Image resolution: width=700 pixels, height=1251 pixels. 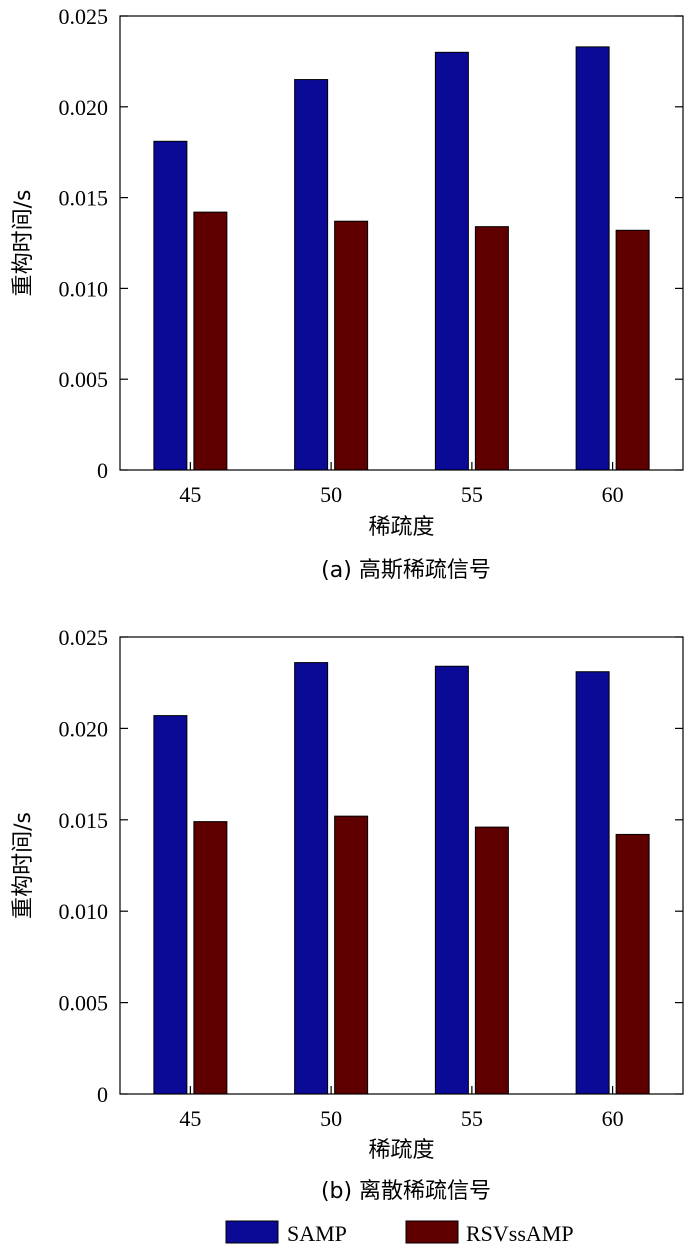 I want to click on legend-swatch-rsvssamp, so click(x=432, y=1232).